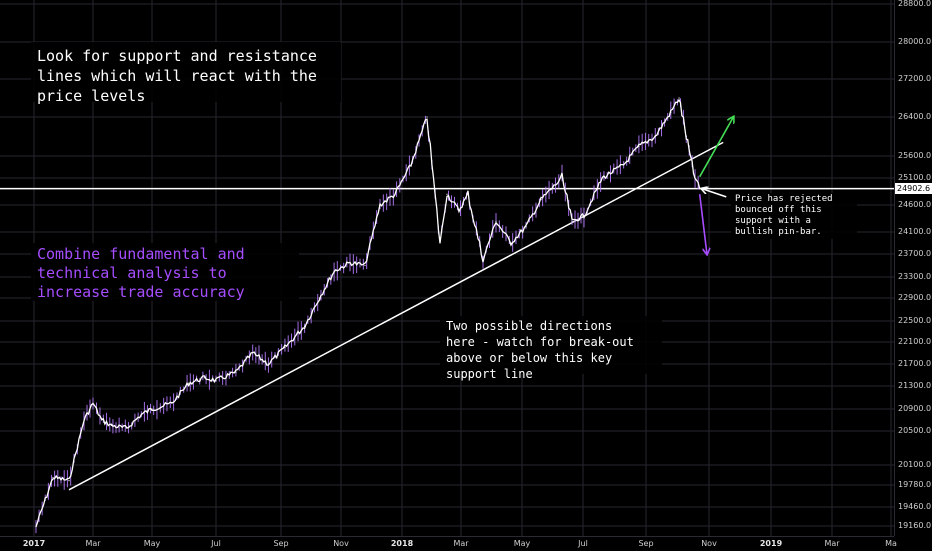 The image size is (932, 551). I want to click on price-tick-label: 23700.0, so click(915, 253).